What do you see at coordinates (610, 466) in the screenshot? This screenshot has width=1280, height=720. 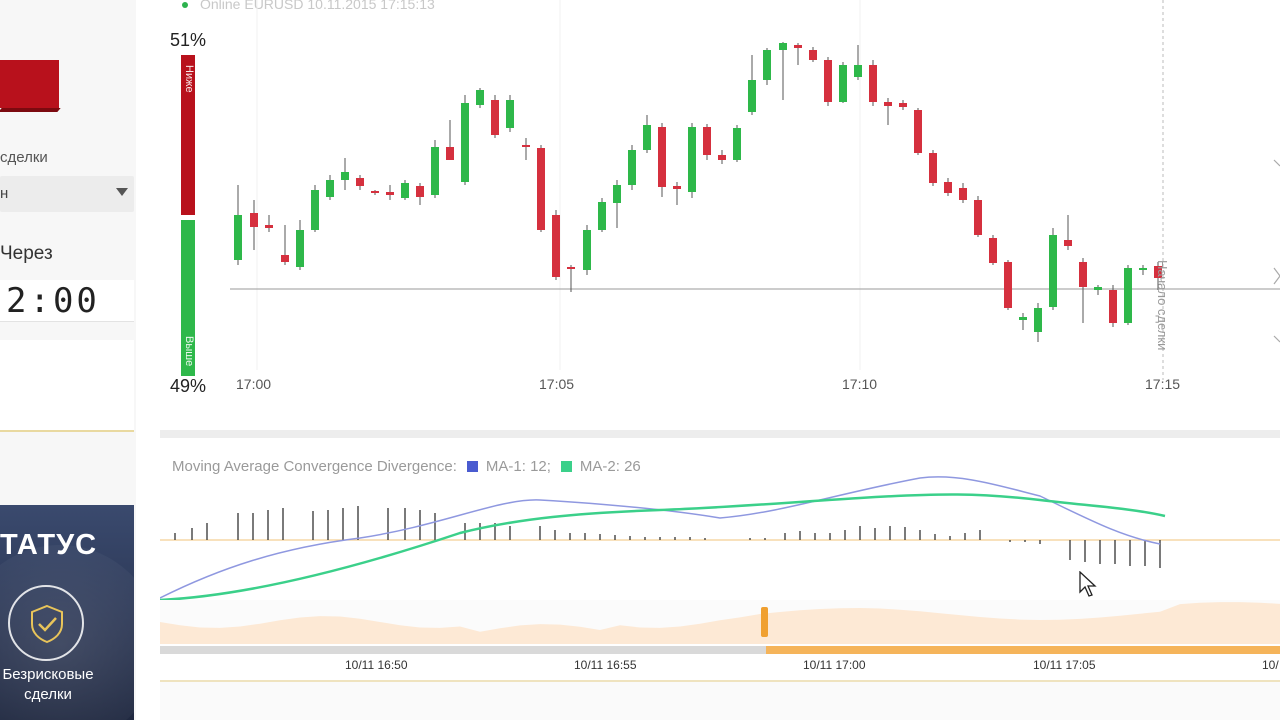 I see `ma2-label: MA-2: 26` at bounding box center [610, 466].